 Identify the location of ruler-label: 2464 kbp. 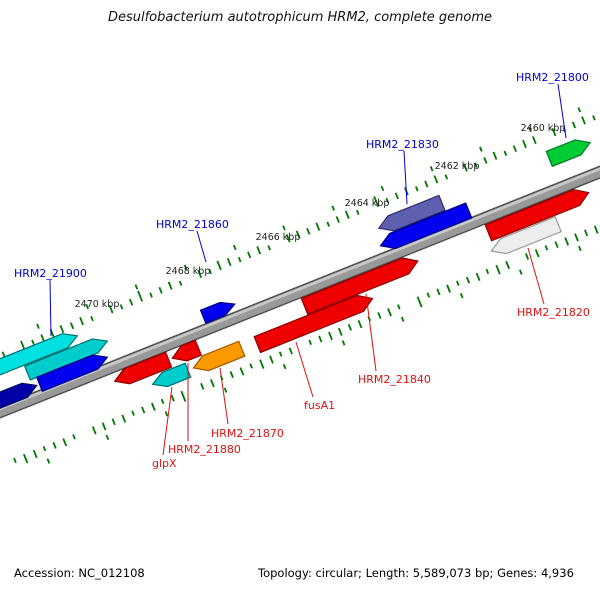
(367, 203).